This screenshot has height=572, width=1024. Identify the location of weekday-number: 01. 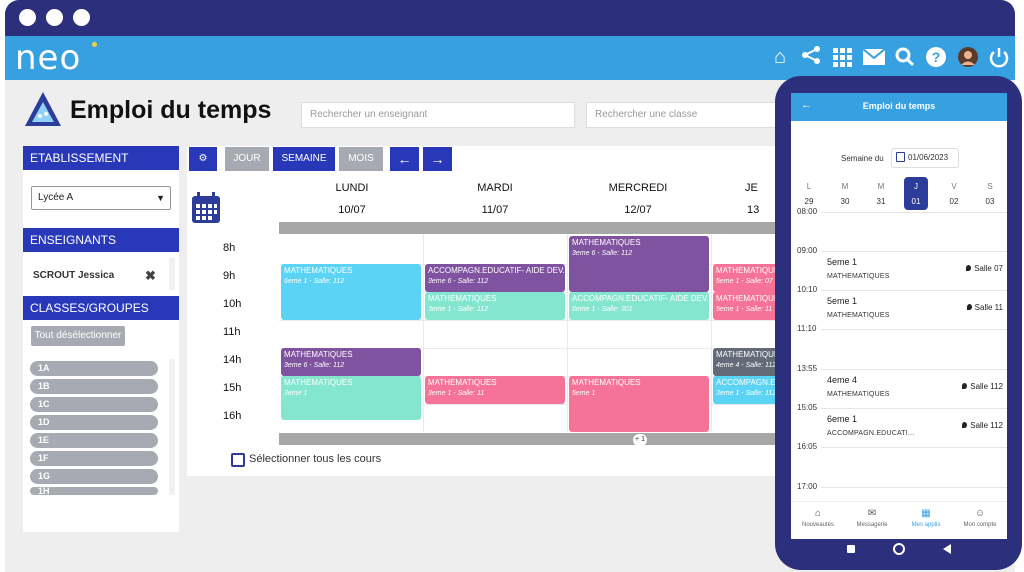
(916, 201).